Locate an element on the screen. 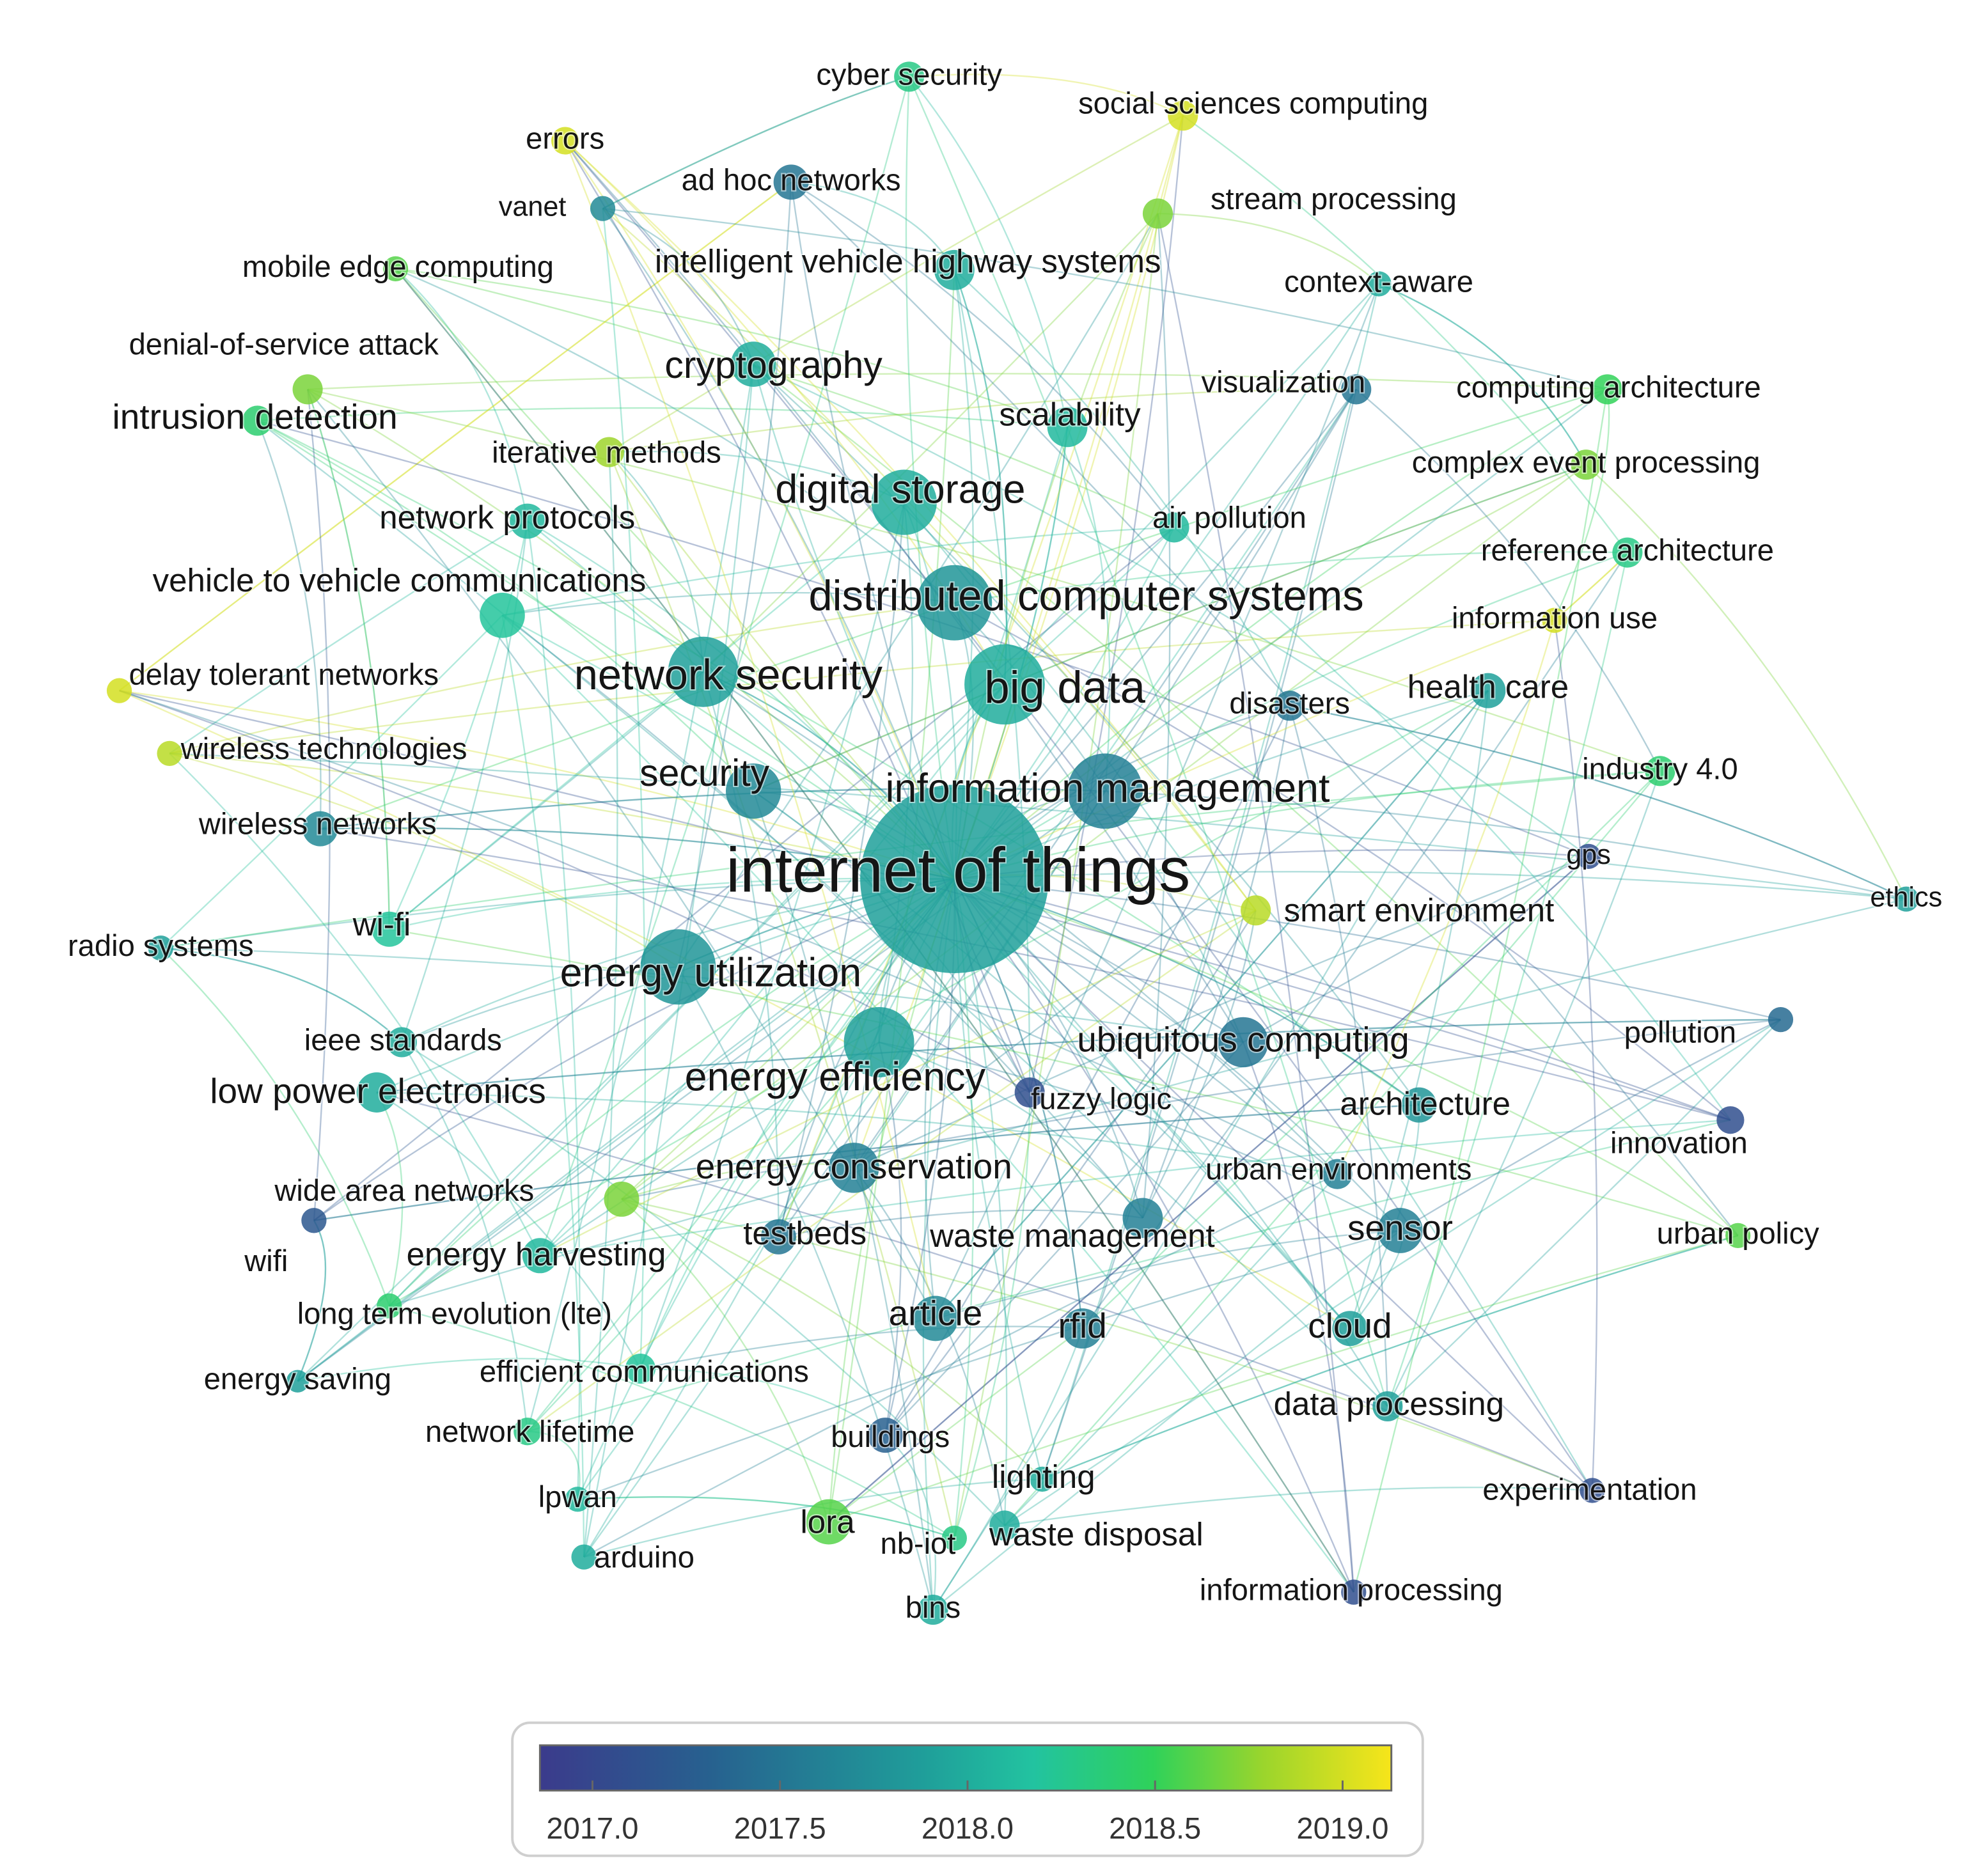  node-label: lora is located at coordinates (827, 1522).